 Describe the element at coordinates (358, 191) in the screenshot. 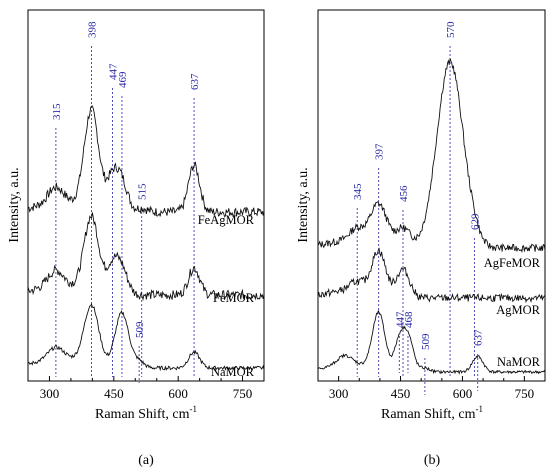

I see `peak-label: 345` at that location.